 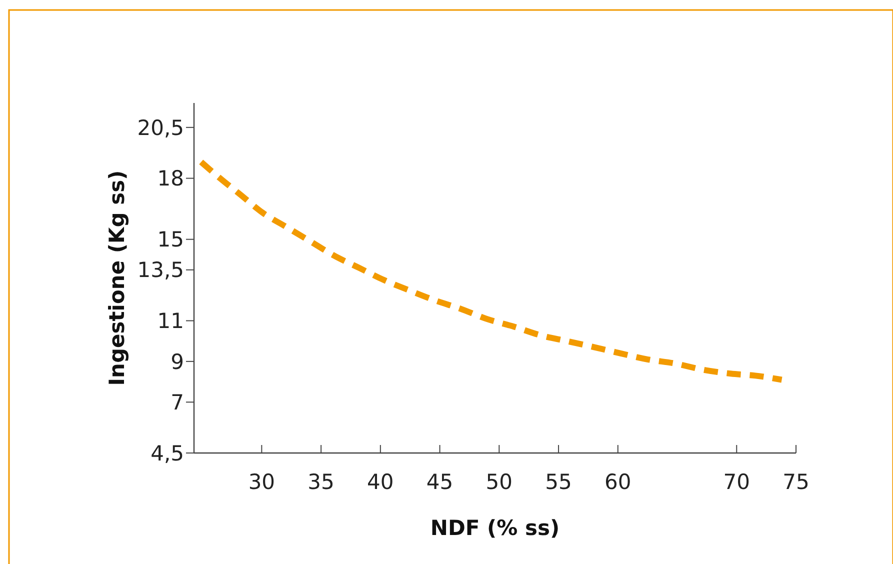 I want to click on x-tick-label: 30, so click(x=262, y=482).